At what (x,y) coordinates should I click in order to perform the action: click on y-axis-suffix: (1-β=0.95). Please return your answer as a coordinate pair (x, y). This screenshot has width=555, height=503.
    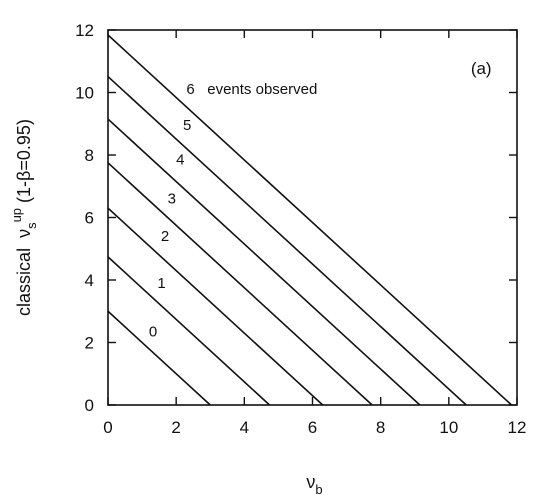
    Looking at the image, I should click on (24, 163).